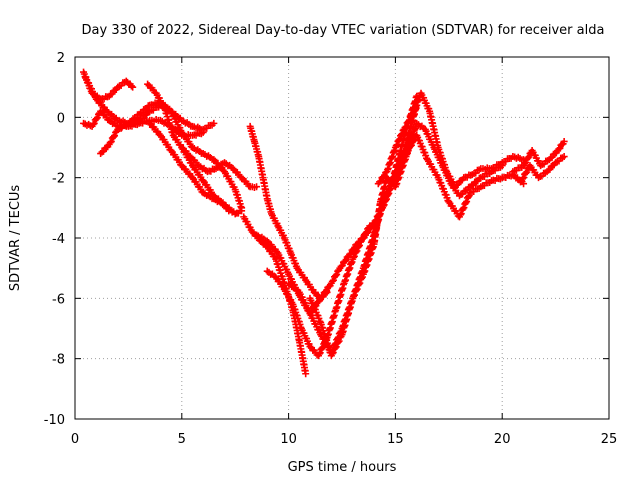  What do you see at coordinates (58, 239) in the screenshot?
I see `y-tick-label: -4` at bounding box center [58, 239].